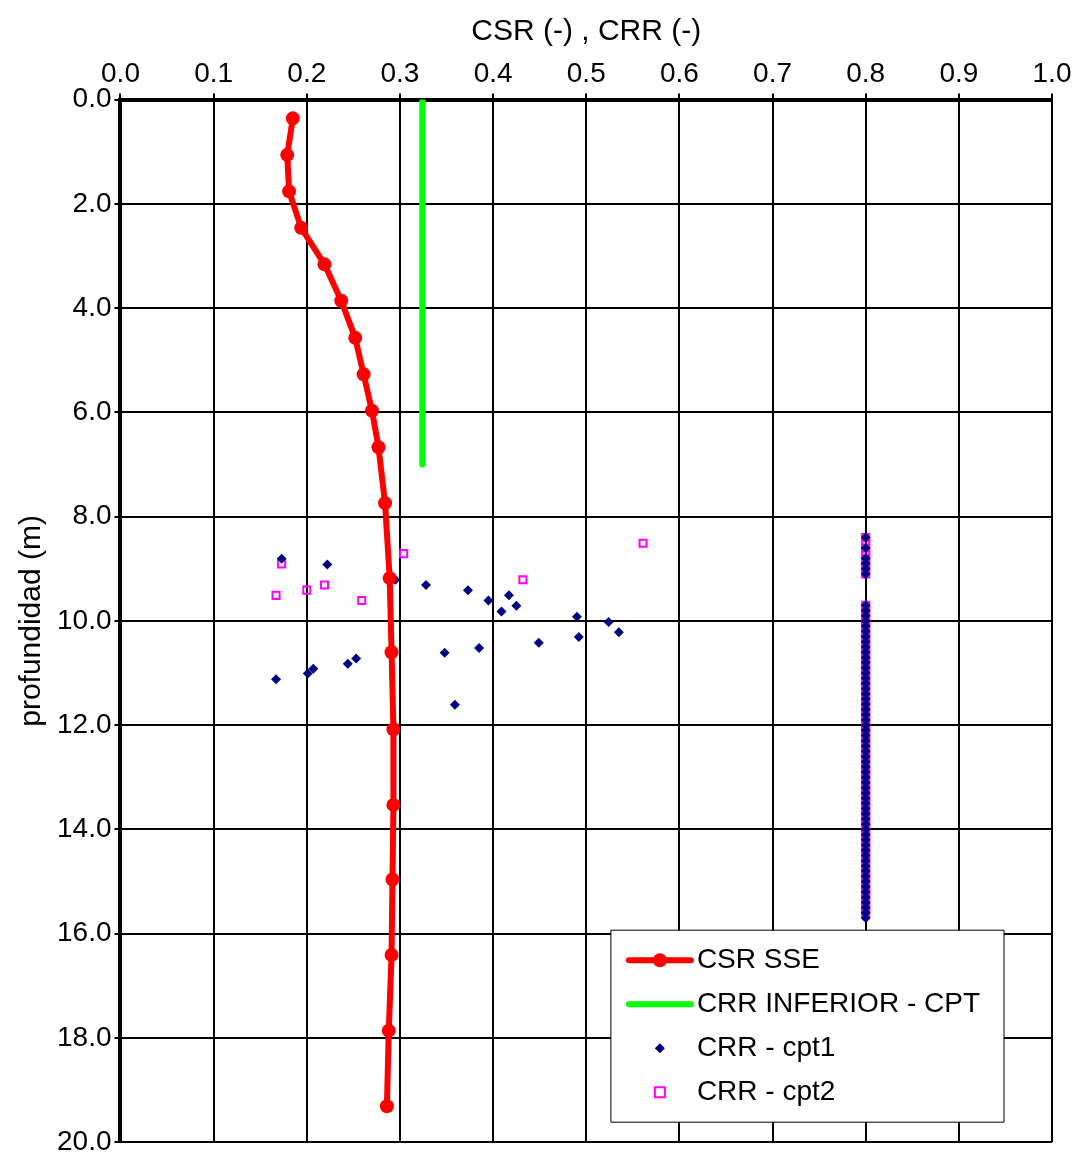 The image size is (1080, 1162). What do you see at coordinates (84, 723) in the screenshot?
I see `y-tick-label: 12.0` at bounding box center [84, 723].